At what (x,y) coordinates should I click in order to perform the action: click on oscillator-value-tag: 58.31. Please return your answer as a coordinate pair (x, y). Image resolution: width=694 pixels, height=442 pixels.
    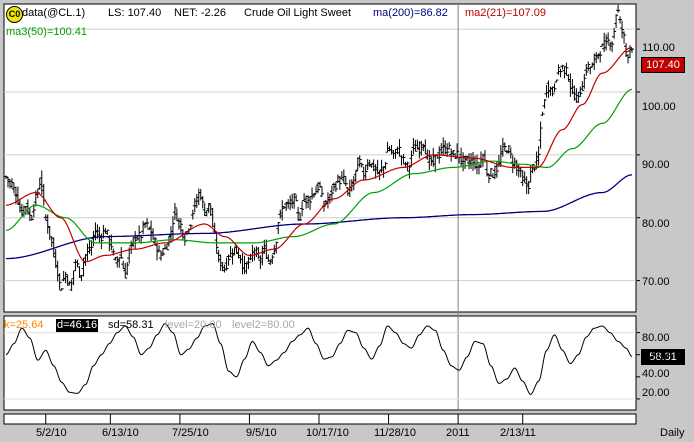
    Looking at the image, I should click on (663, 357).